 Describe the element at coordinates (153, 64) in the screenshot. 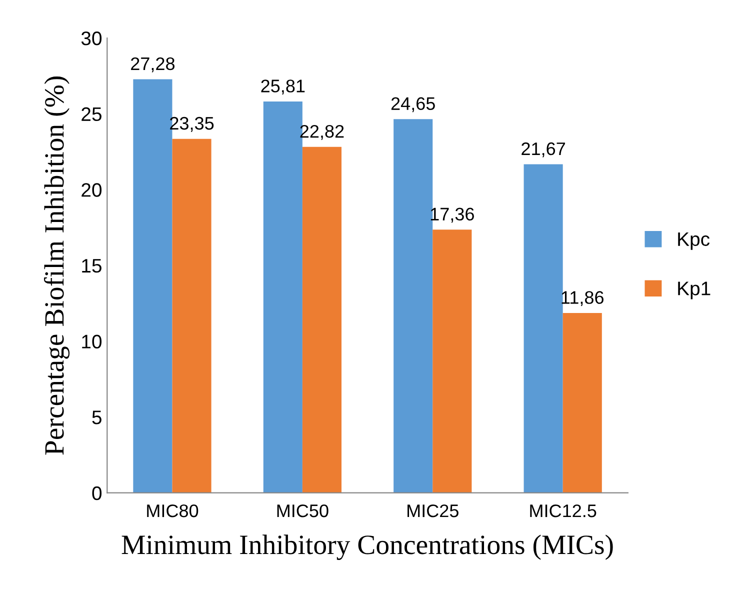

I see `data-label: 27,28` at that location.